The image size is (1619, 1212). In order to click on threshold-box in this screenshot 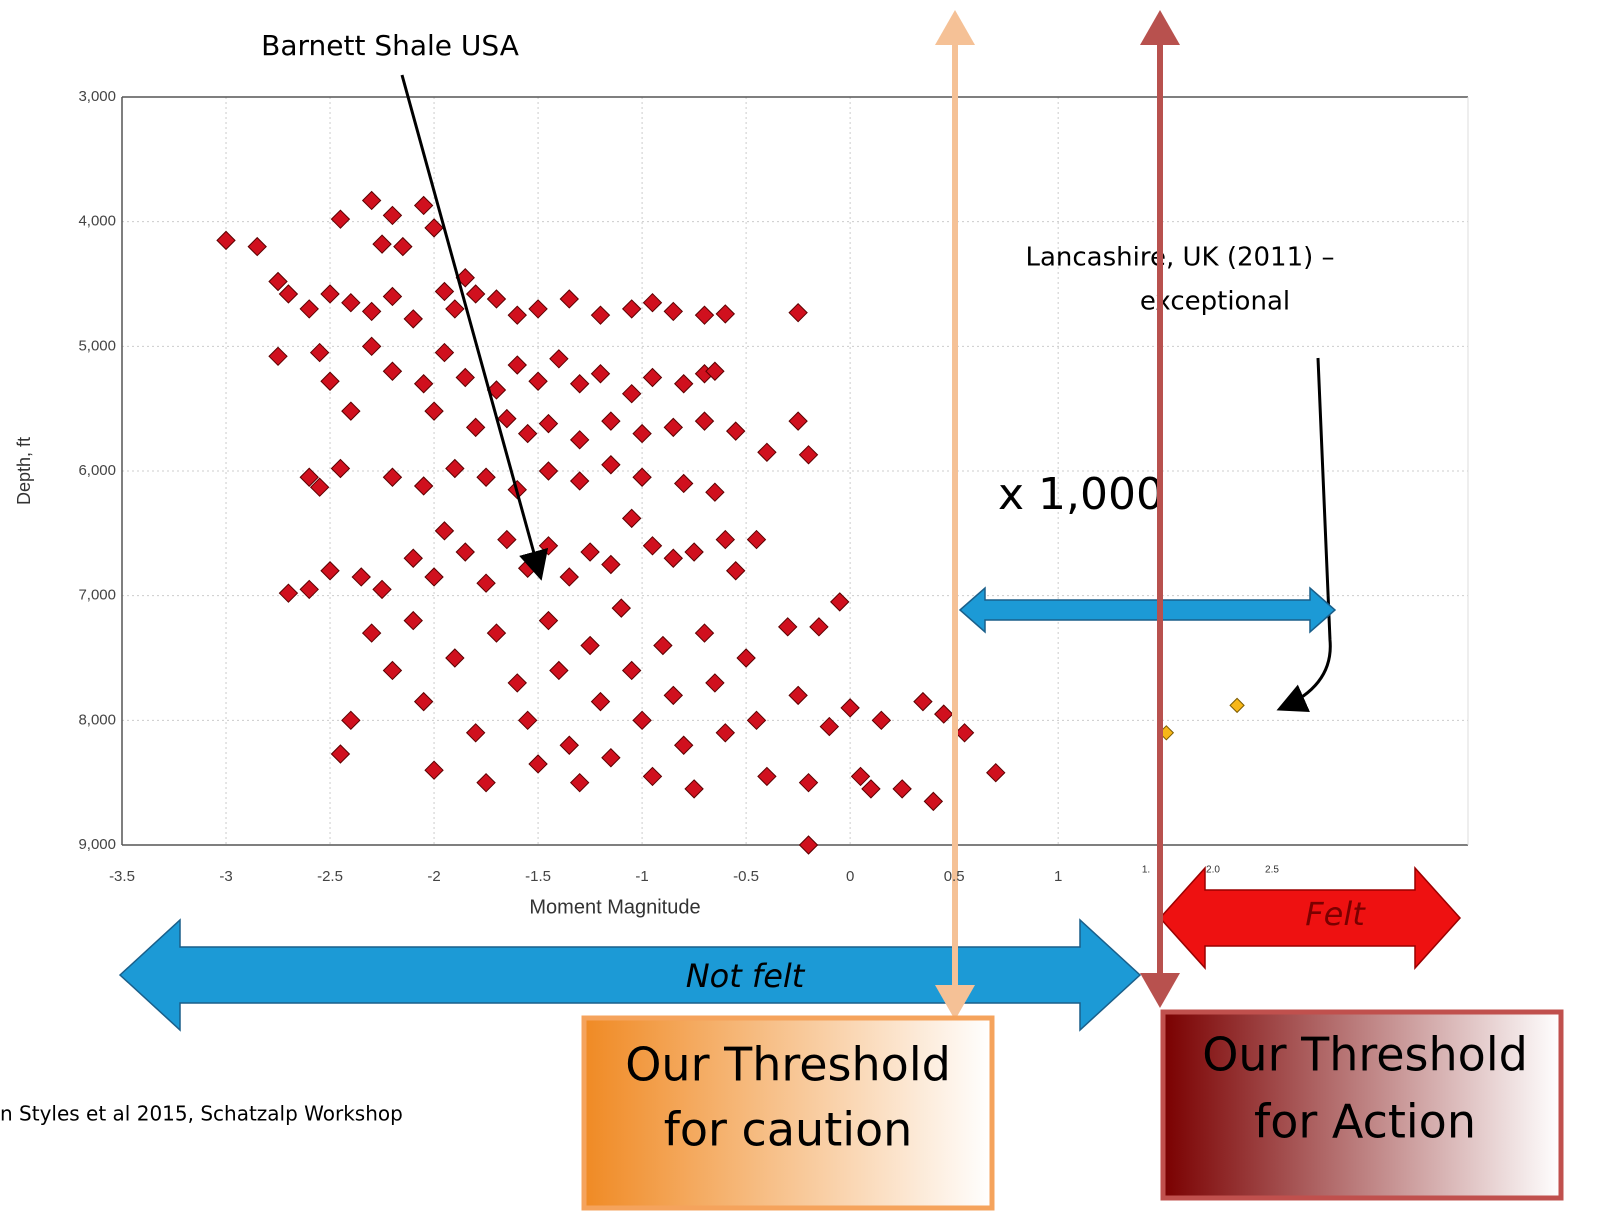, I will do `click(1362, 1105)`.